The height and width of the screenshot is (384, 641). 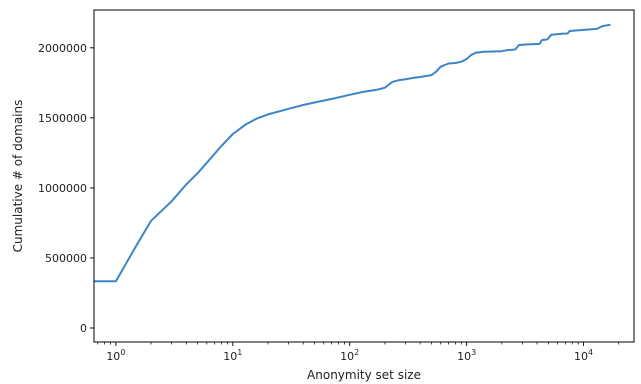 What do you see at coordinates (583, 355) in the screenshot?
I see `x-tick-label-4: 10⁴` at bounding box center [583, 355].